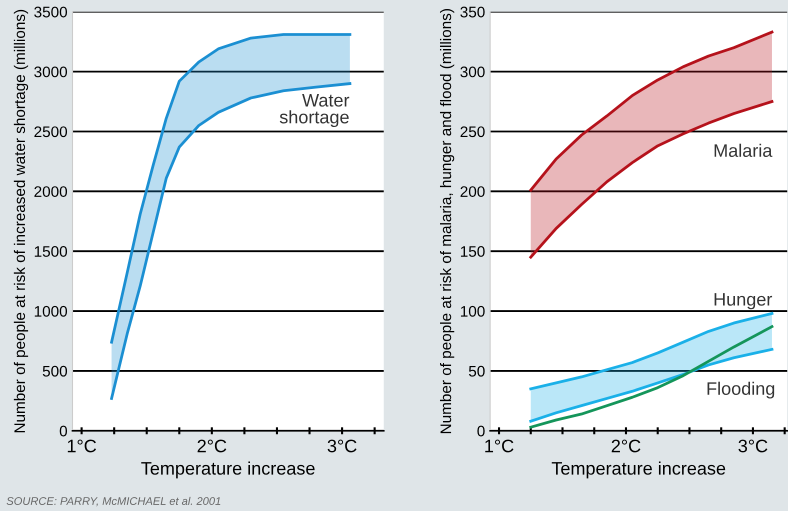 This screenshot has width=788, height=511. Describe the element at coordinates (51, 311) in the screenshot. I see `y-tick-label: 1000` at that location.